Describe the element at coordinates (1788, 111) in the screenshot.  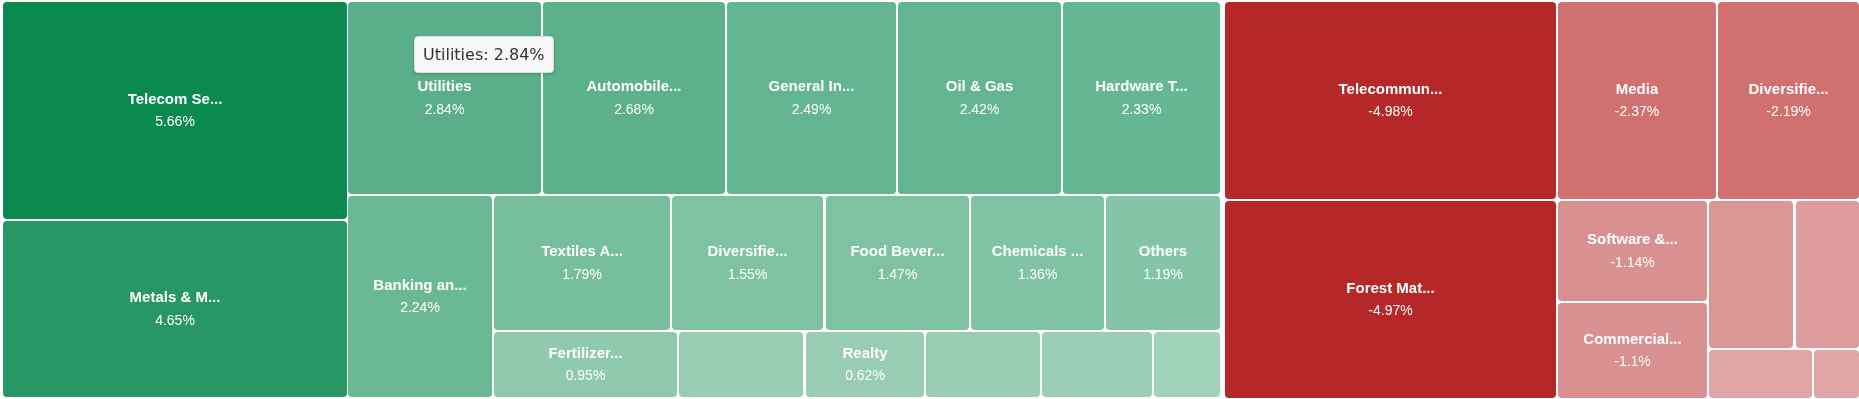
I see `data-label: -2.19%` at that location.